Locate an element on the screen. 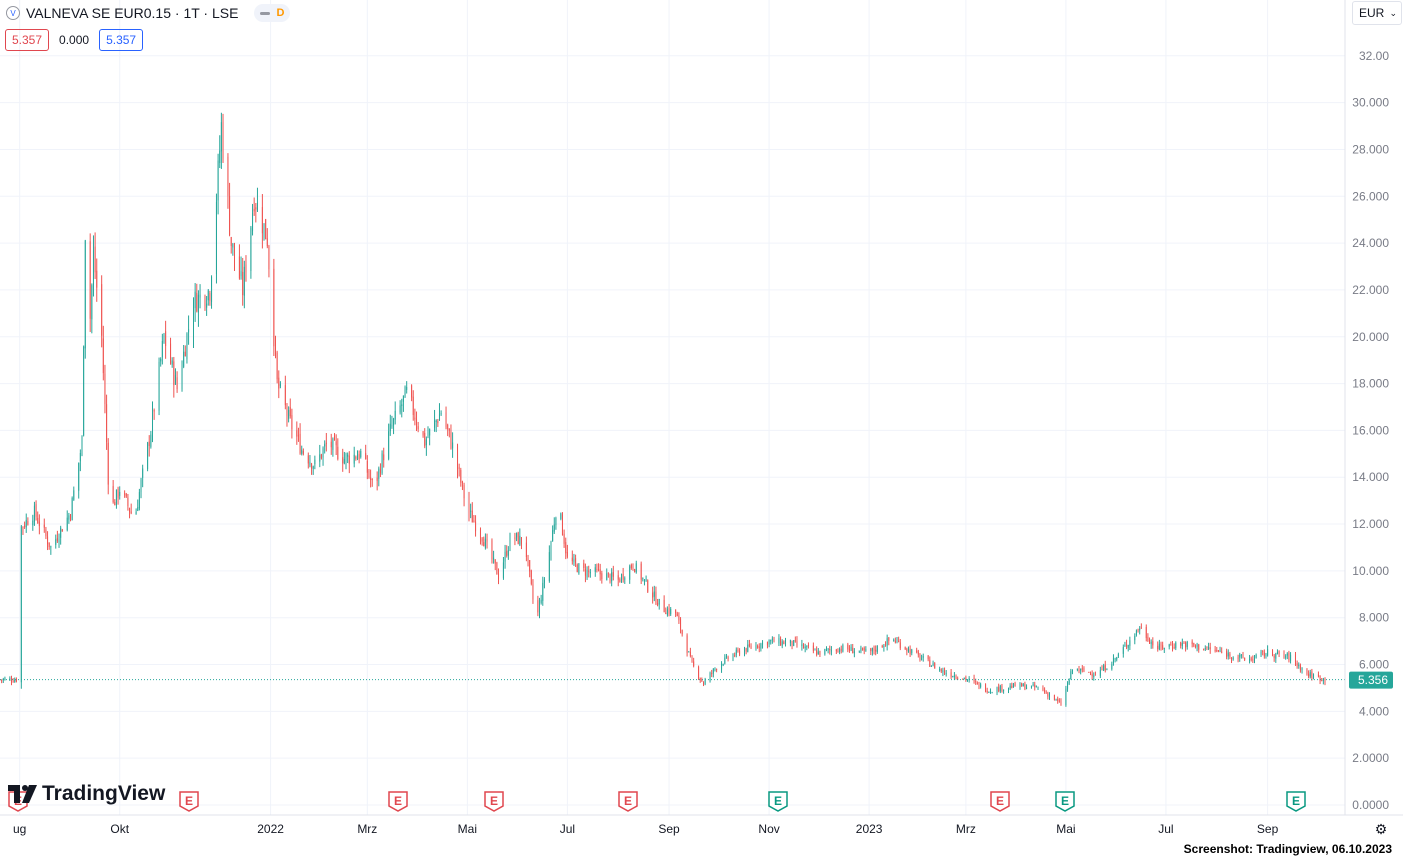 The height and width of the screenshot is (860, 1403). data-status-badge: D is located at coordinates (272, 13).